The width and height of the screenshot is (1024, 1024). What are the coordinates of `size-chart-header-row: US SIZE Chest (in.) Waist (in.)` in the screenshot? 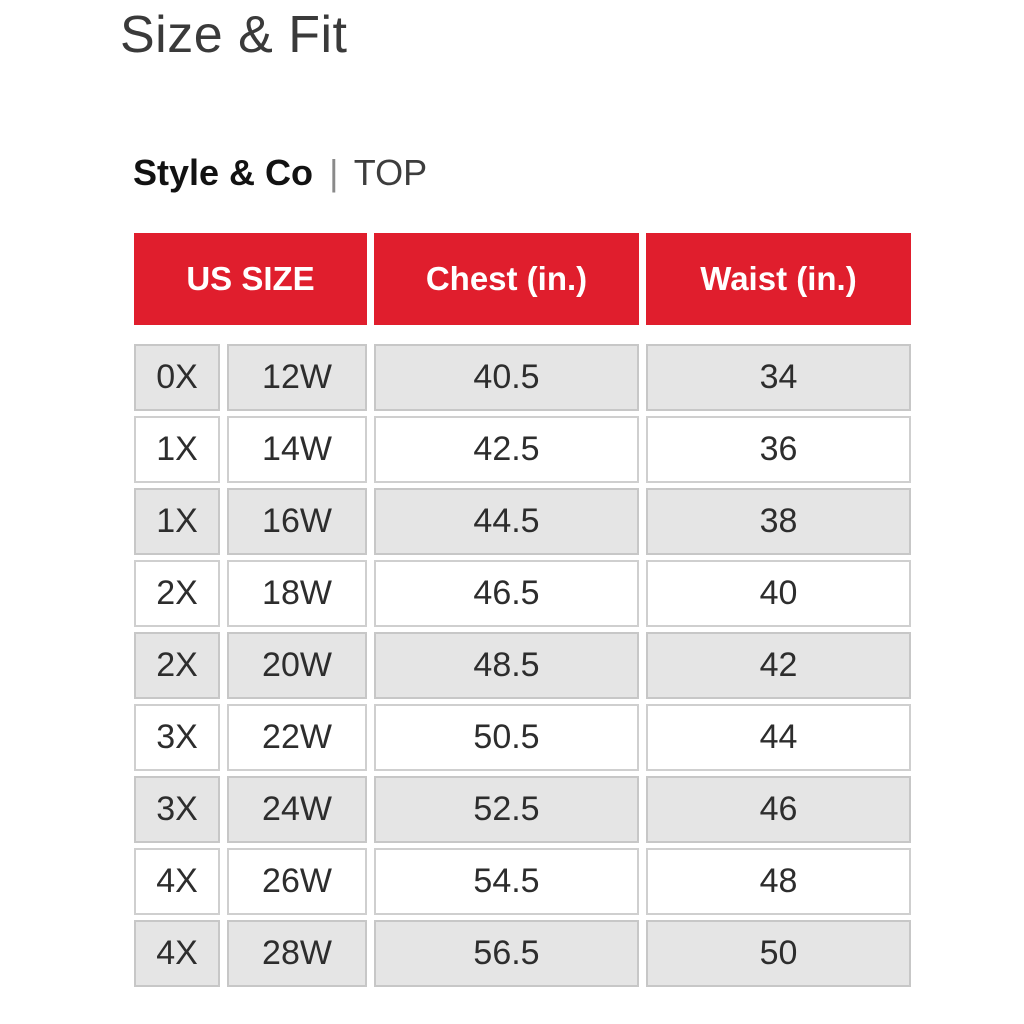 It's located at (523, 279).